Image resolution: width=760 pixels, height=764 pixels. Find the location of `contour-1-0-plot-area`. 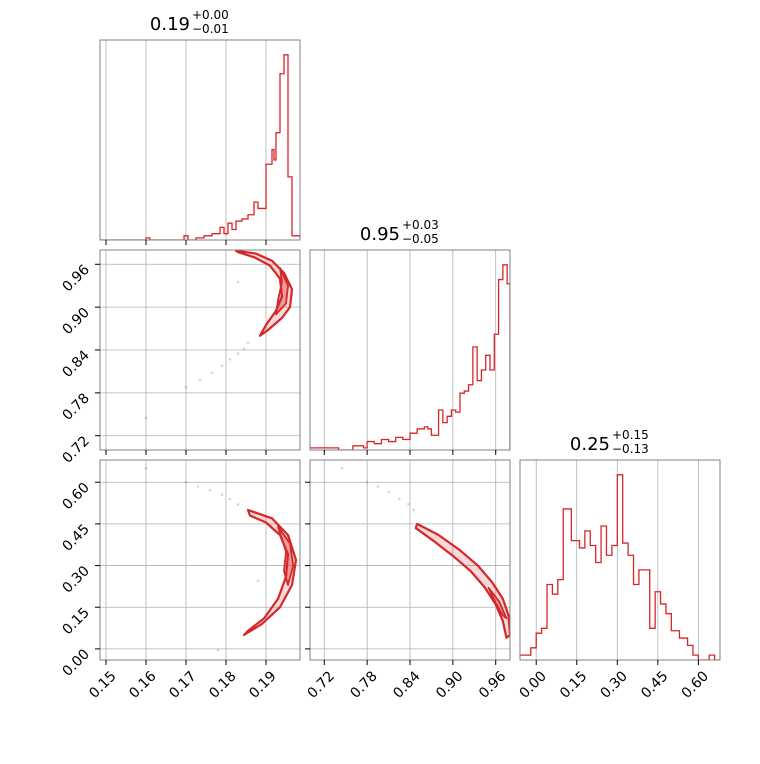

contour-1-0-plot-area is located at coordinates (219, 335).